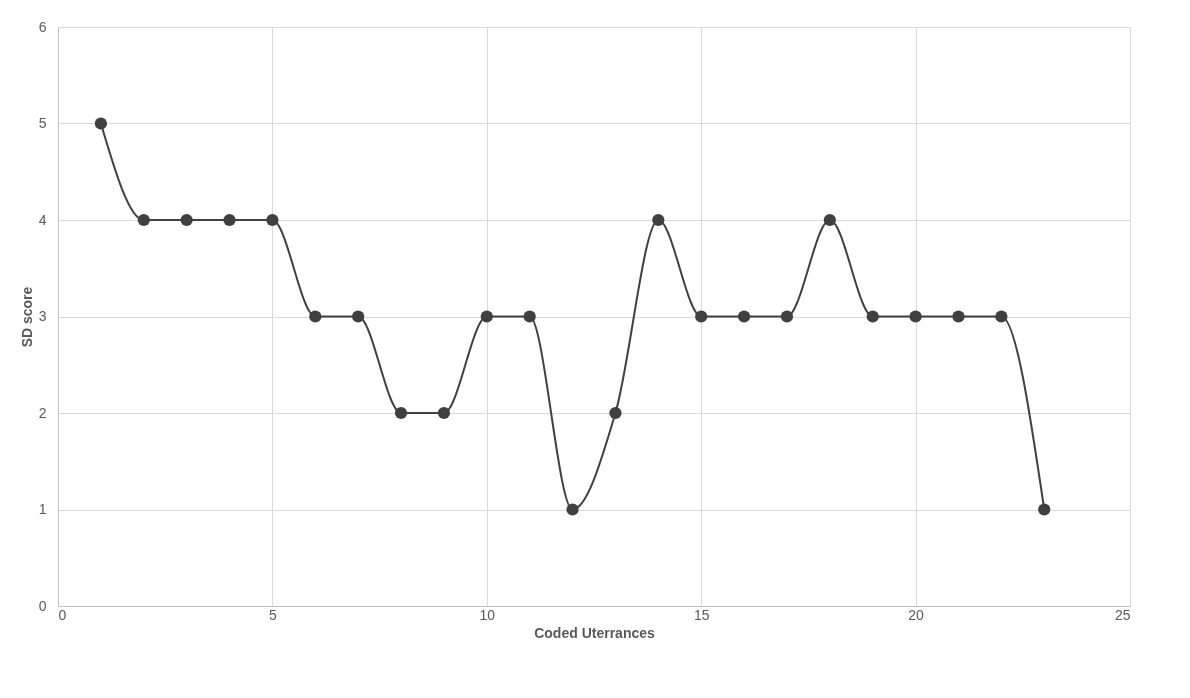 The width and height of the screenshot is (1190, 698). What do you see at coordinates (26, 317) in the screenshot?
I see `y-axis-title: SD score` at bounding box center [26, 317].